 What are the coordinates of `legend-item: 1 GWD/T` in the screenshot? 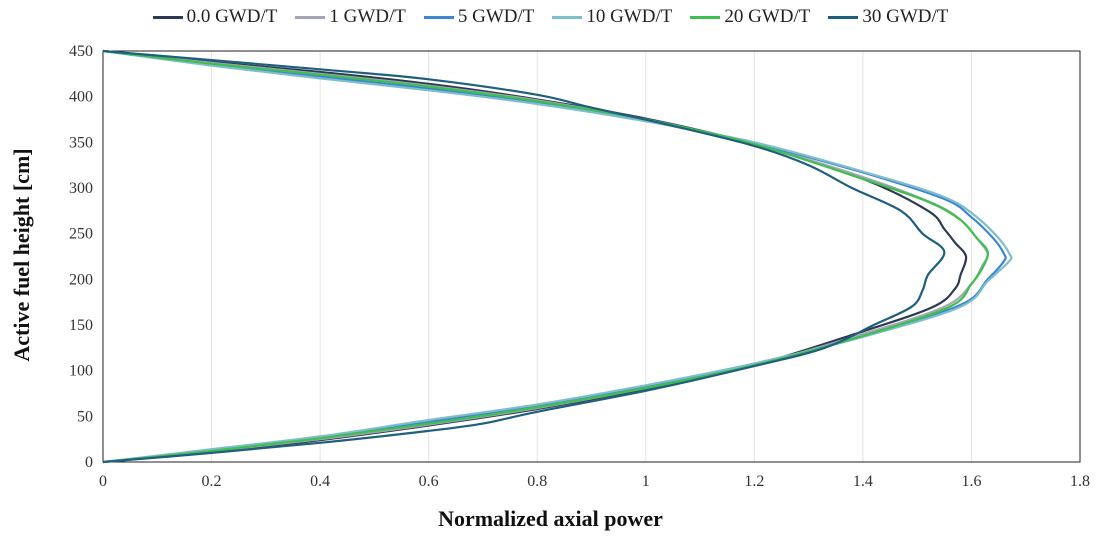 It's located at (350, 17).